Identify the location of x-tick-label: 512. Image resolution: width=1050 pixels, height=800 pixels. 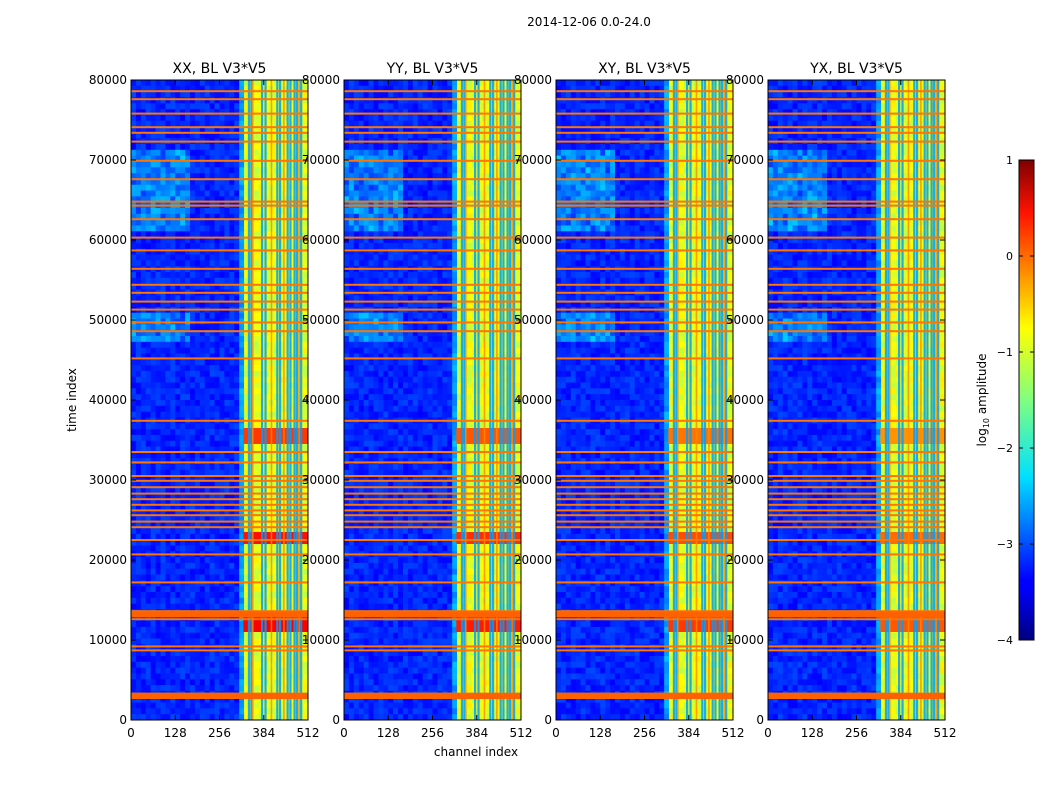
(308, 733).